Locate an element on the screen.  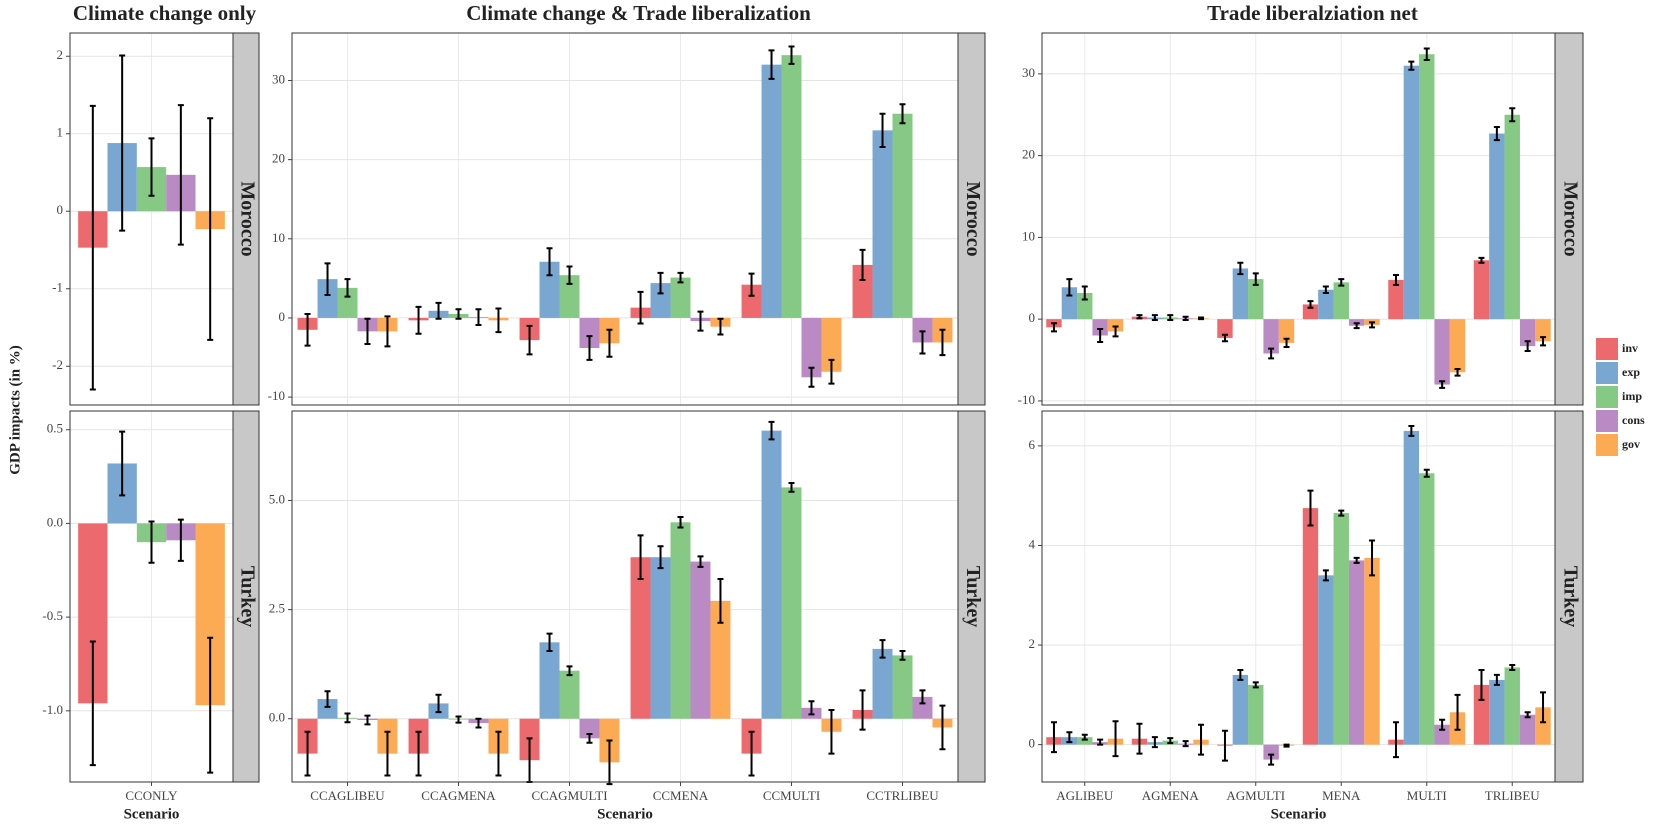
y-tick-label: -1 is located at coordinates (57, 287).